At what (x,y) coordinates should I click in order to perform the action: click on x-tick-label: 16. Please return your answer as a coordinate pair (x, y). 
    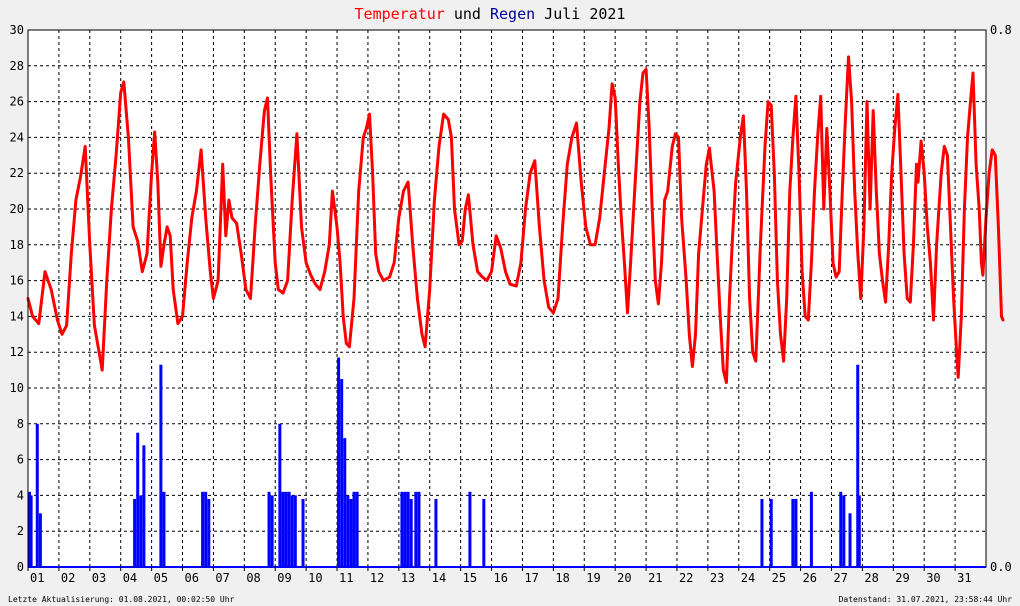
    Looking at the image, I should click on (501, 578).